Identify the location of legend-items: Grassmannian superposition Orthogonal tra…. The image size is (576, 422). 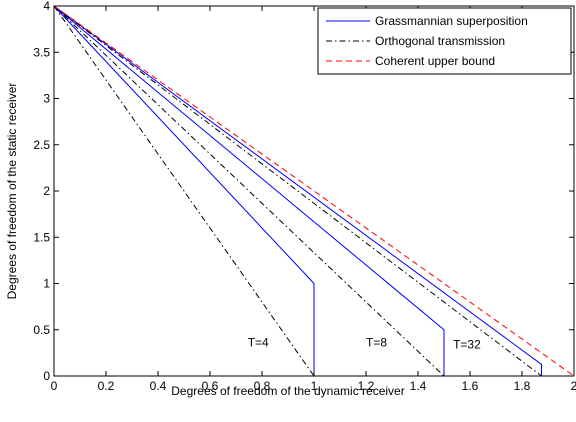
(427, 41).